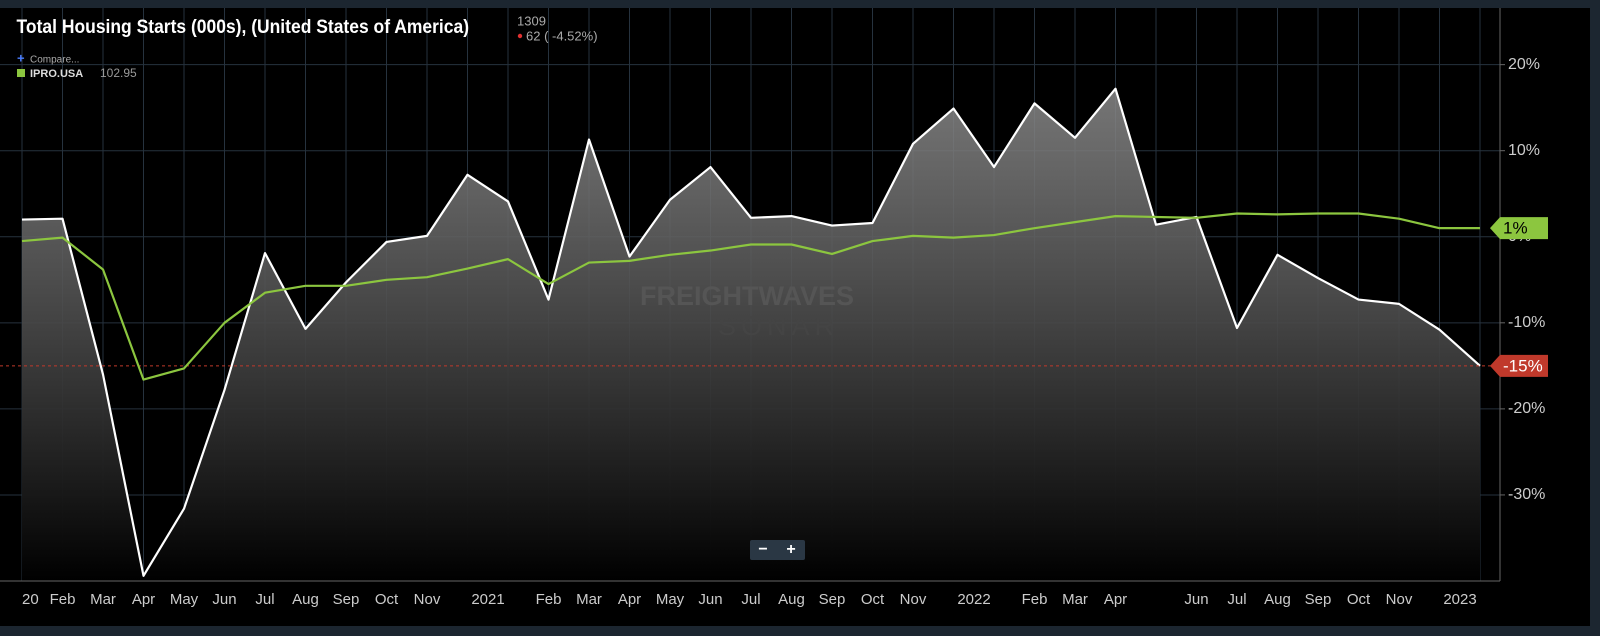  Describe the element at coordinates (747, 296) in the screenshot. I see `watermark: FREIGHTWAVES` at that location.